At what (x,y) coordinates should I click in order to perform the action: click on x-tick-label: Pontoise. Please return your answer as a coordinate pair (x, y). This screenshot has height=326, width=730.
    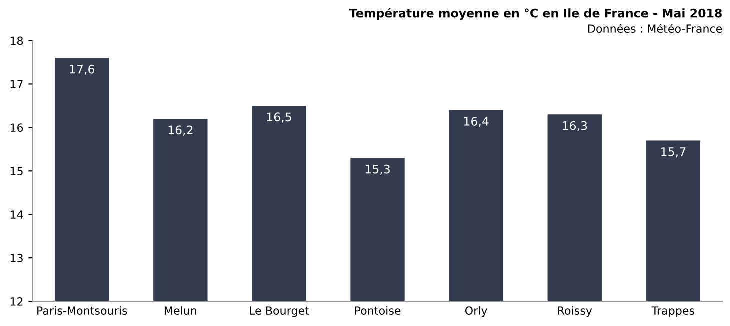
    Looking at the image, I should click on (378, 311).